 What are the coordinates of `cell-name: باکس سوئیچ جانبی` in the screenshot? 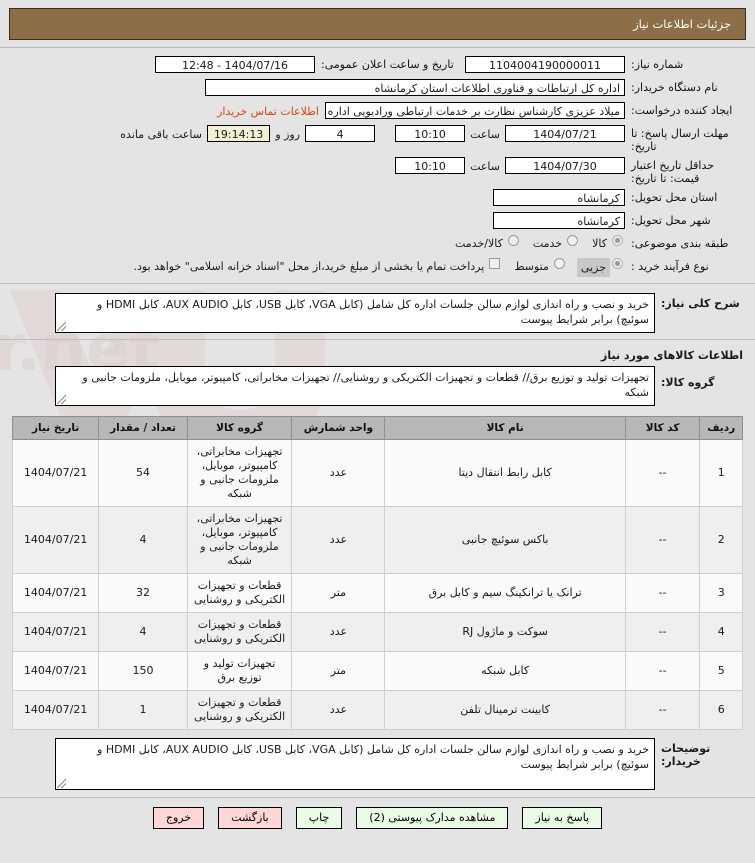 It's located at (505, 540).